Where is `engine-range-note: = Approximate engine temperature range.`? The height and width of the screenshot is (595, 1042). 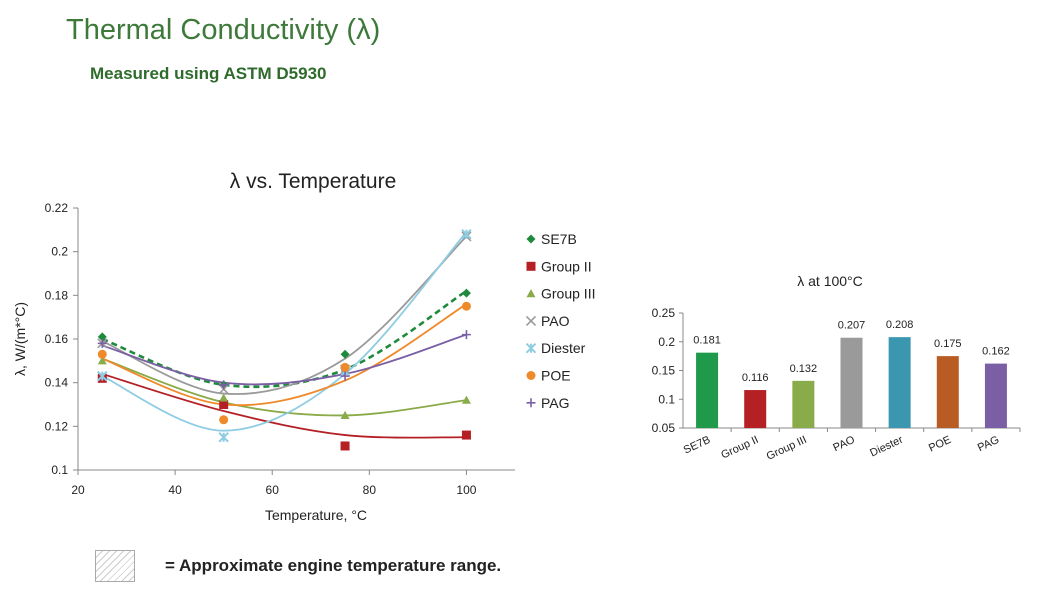
engine-range-note: = Approximate engine temperature range. is located at coordinates (298, 566).